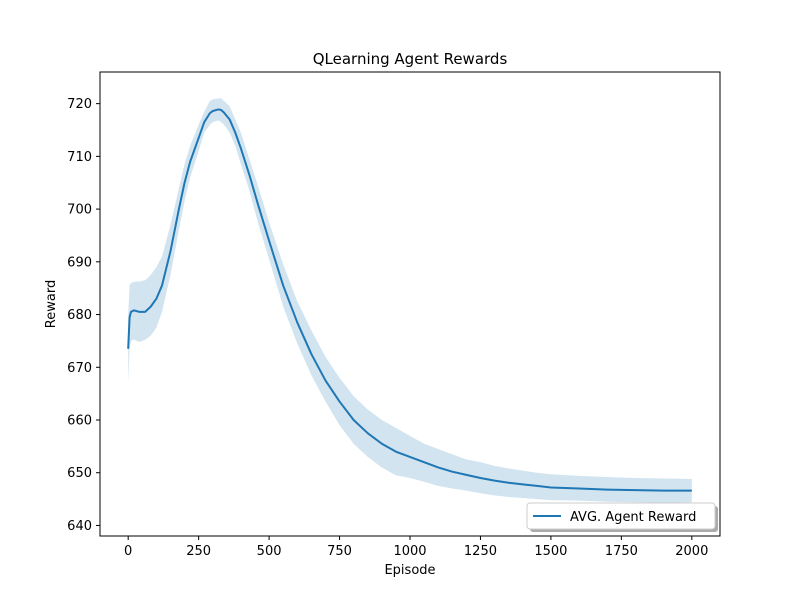 Image resolution: width=800 pixels, height=600 pixels. Describe the element at coordinates (269, 551) in the screenshot. I see `x-tick-label: 500` at that location.